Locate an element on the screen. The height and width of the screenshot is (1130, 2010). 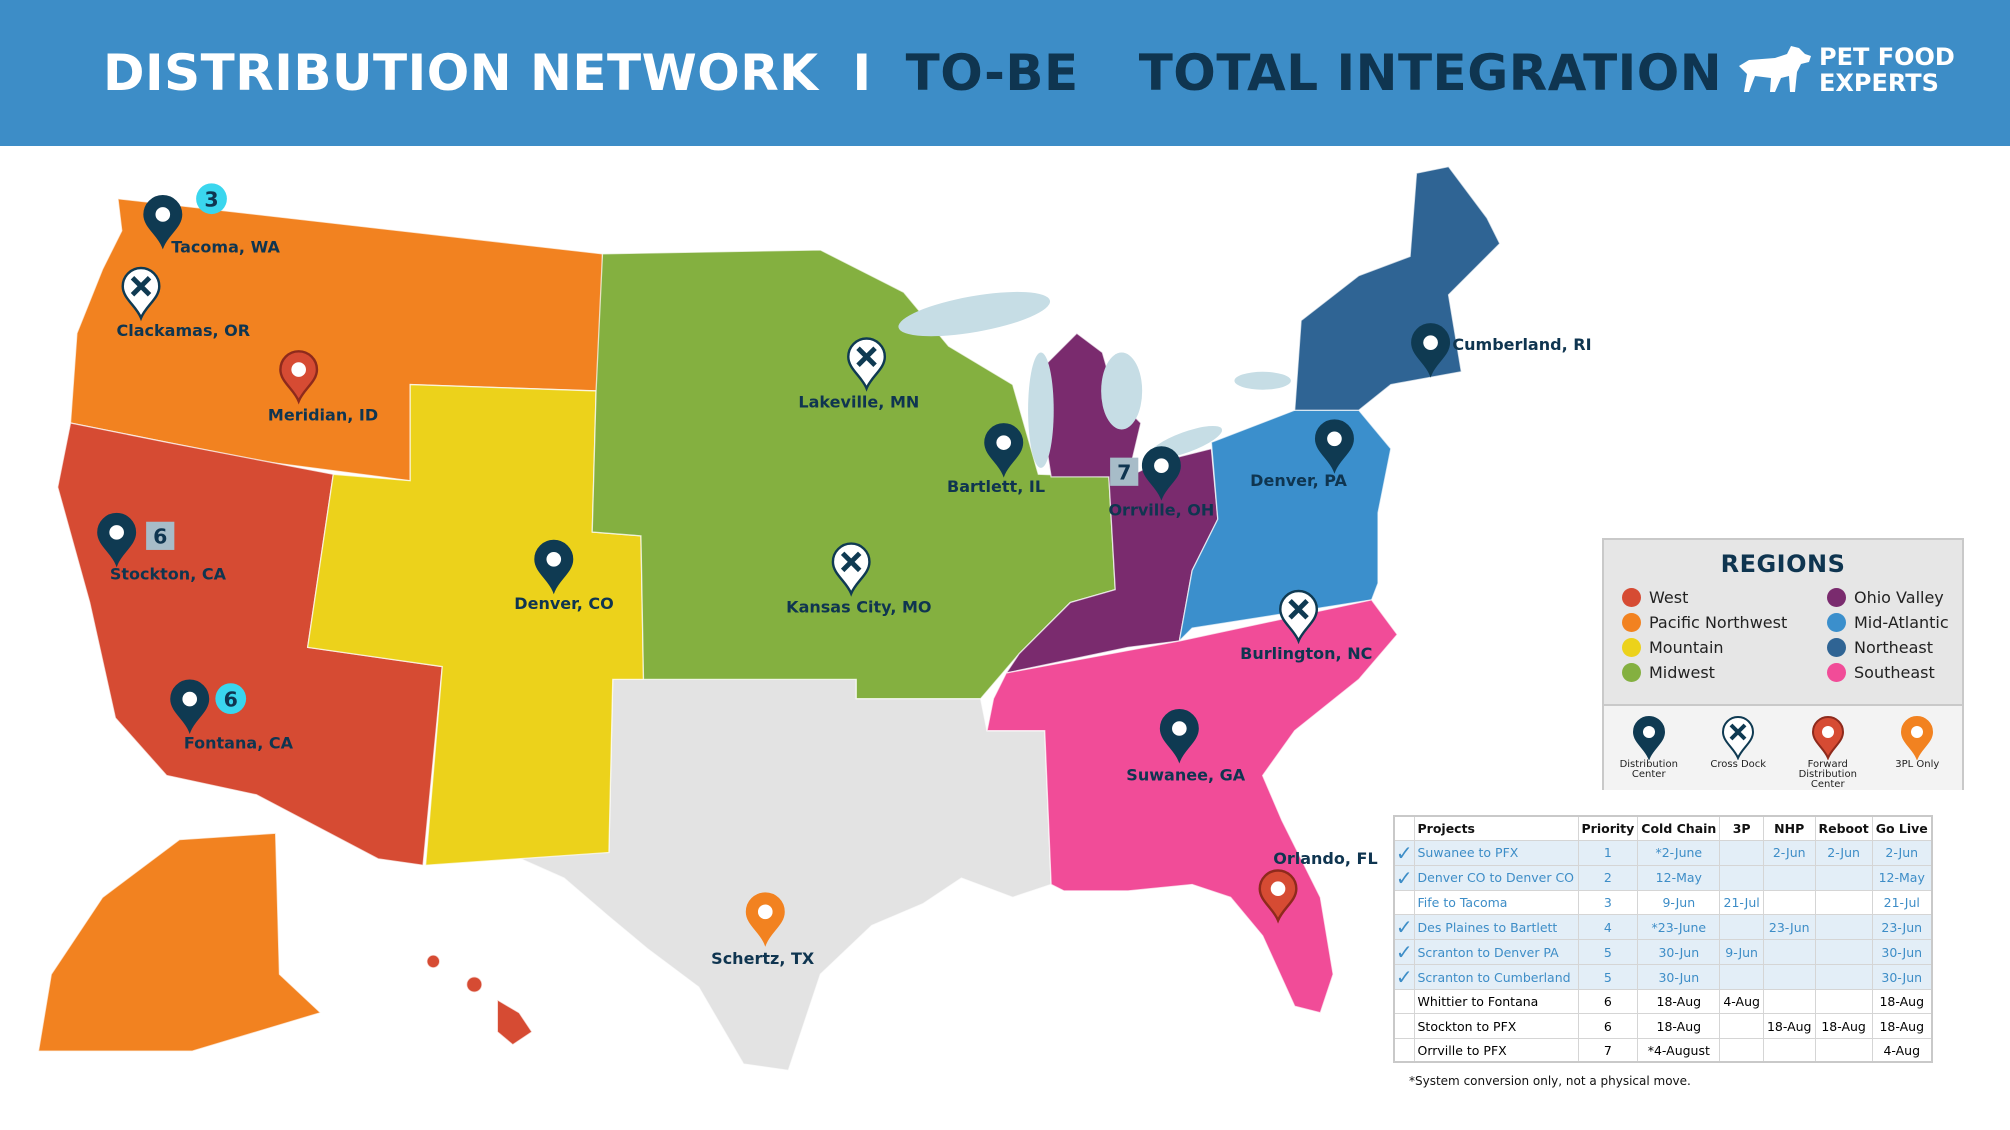
table-cell: Des Plaines to Bartlett is located at coordinates (1496, 927).